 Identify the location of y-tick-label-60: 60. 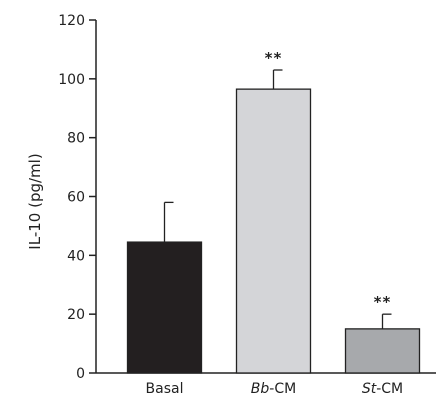
(76, 198).